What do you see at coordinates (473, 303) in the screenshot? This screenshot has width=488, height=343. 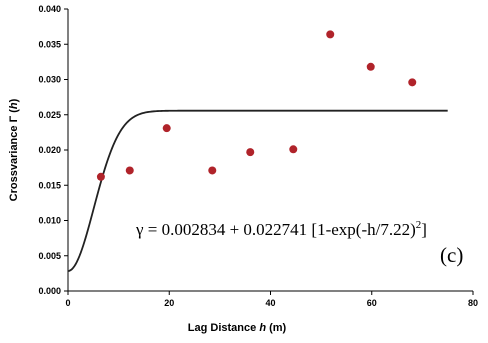 I see `x-tick-label: 80` at bounding box center [473, 303].